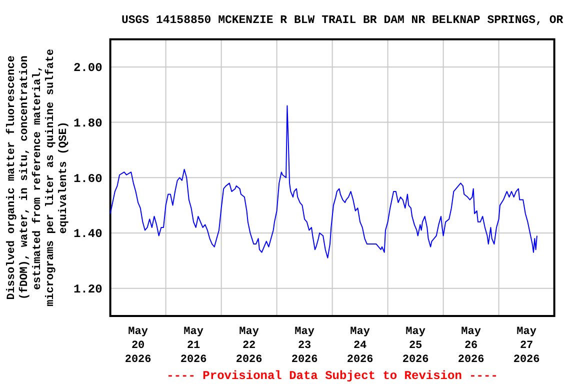 The image size is (576, 384). Describe the element at coordinates (138, 346) in the screenshot. I see `x-tick-label: May 20 2026` at that location.